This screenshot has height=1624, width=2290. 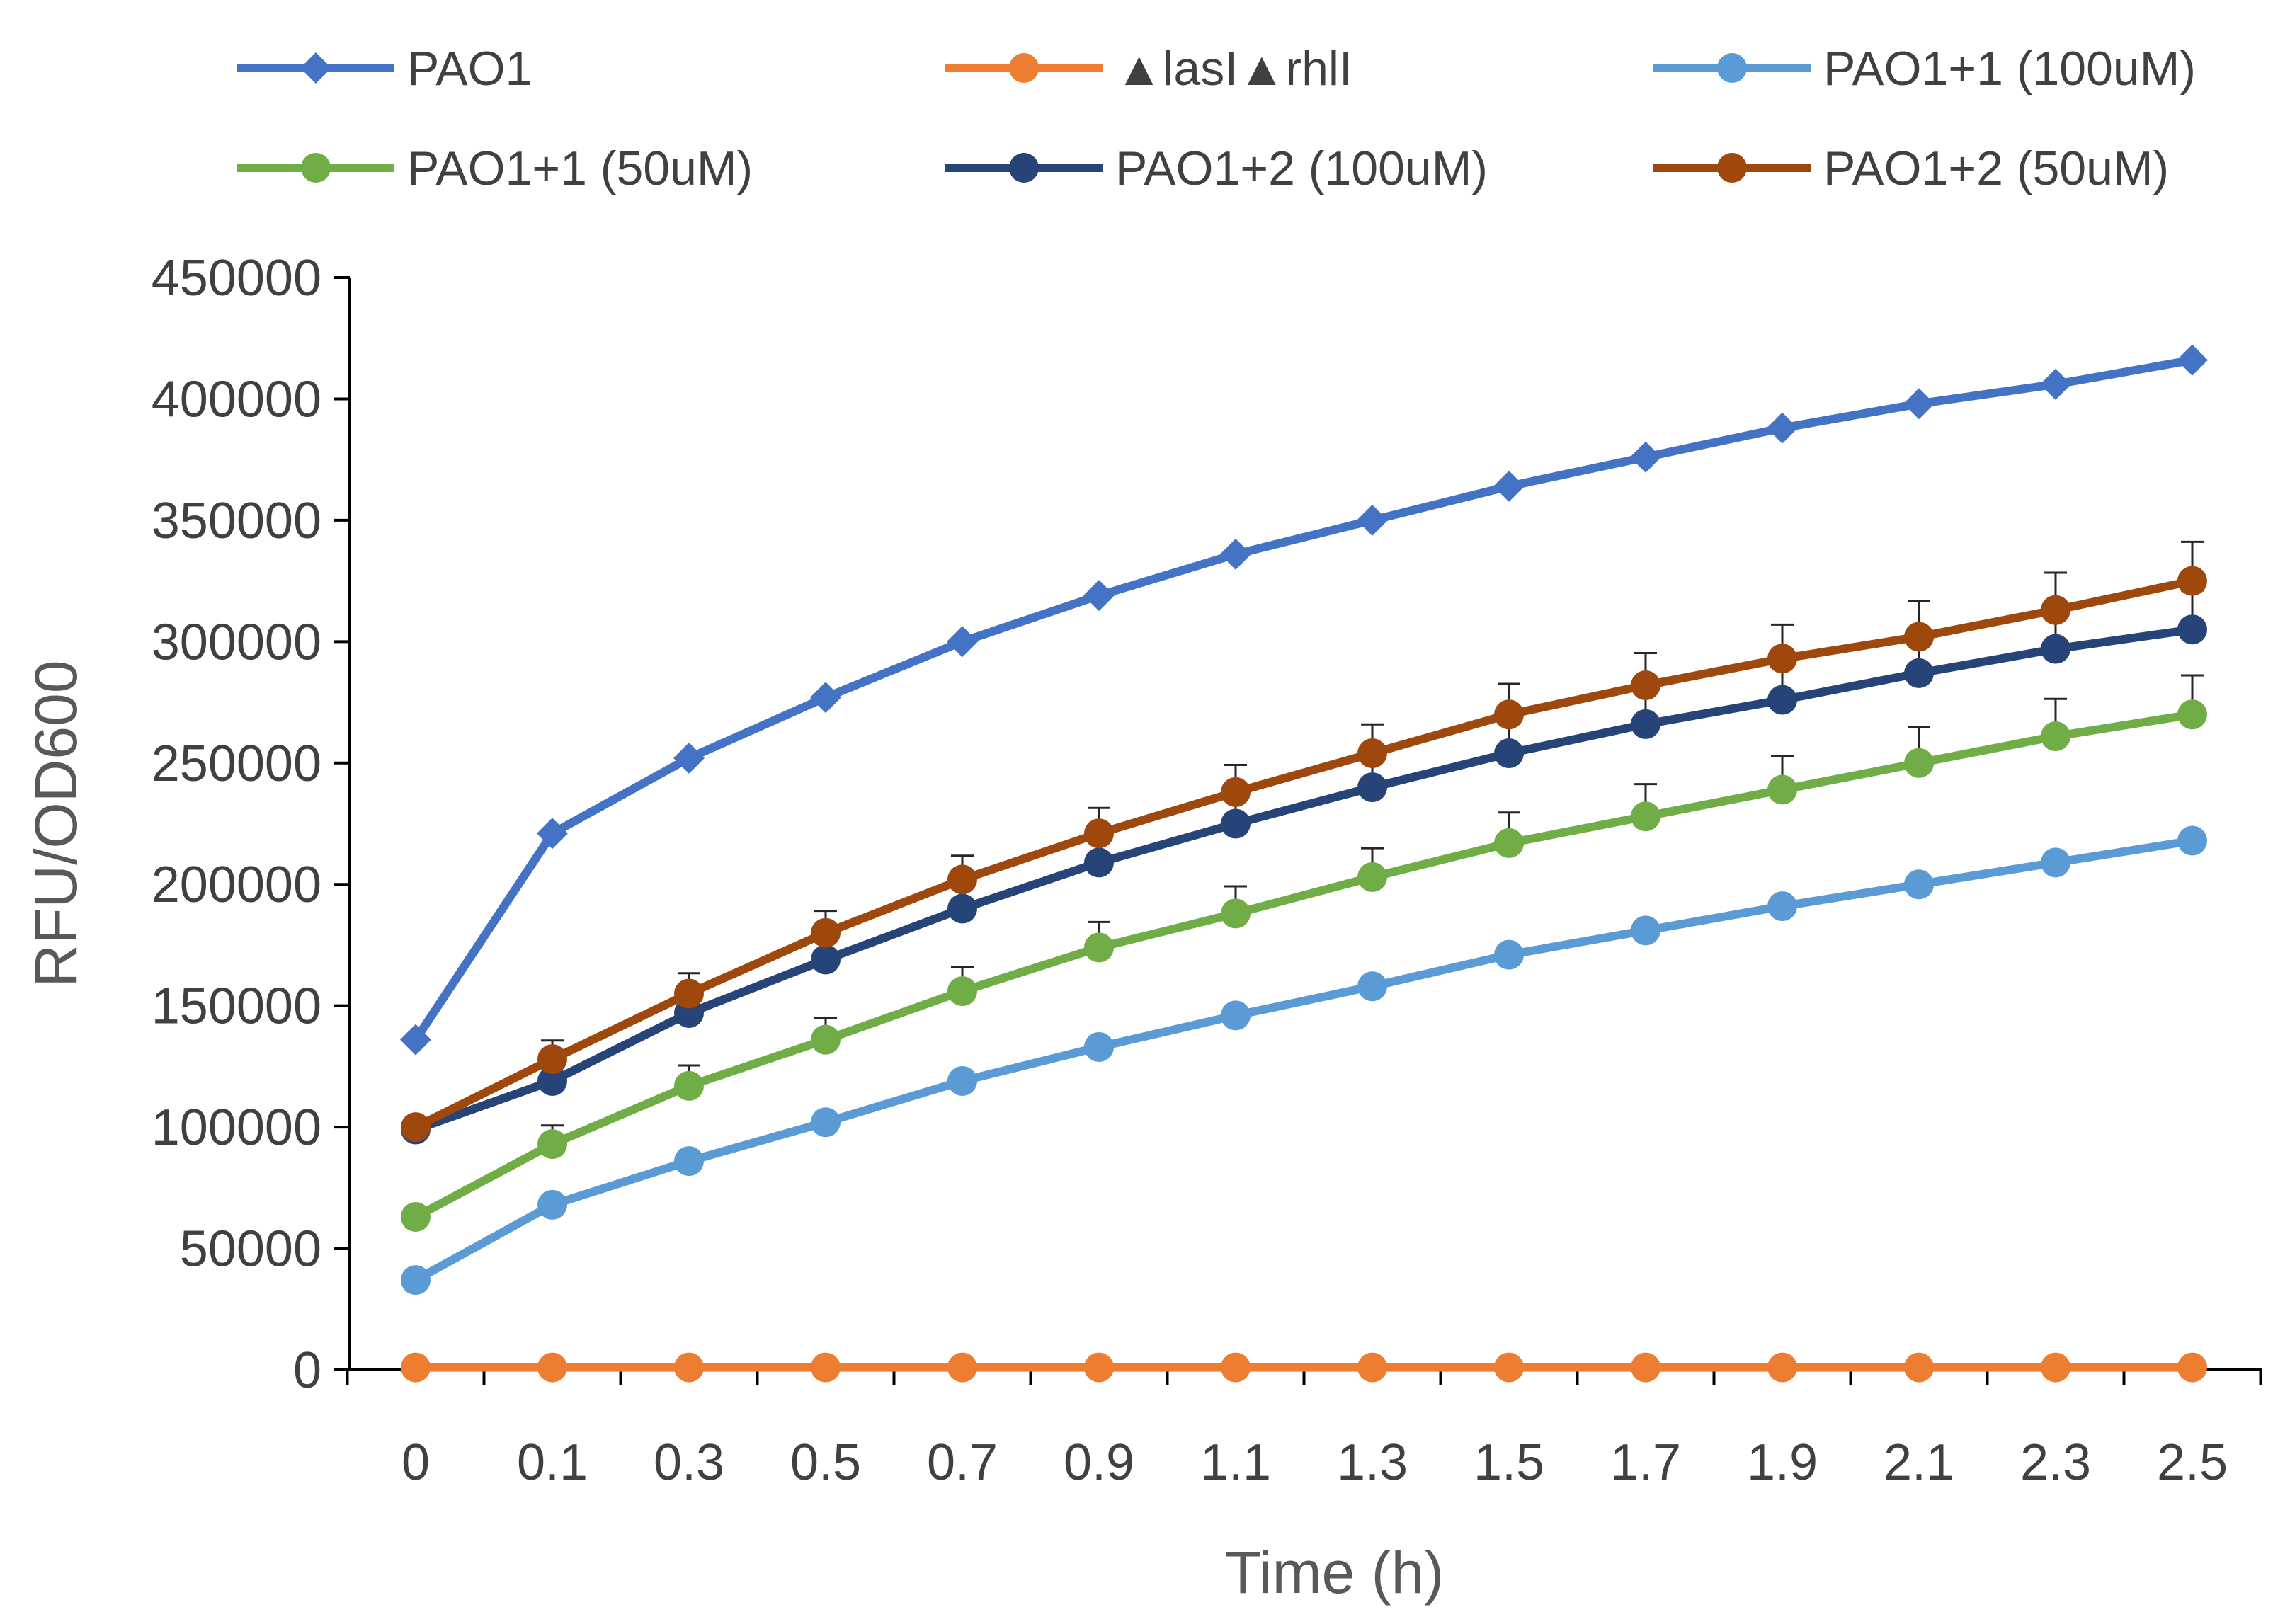 What do you see at coordinates (236, 1127) in the screenshot?
I see `y-tick-label: 100000` at bounding box center [236, 1127].